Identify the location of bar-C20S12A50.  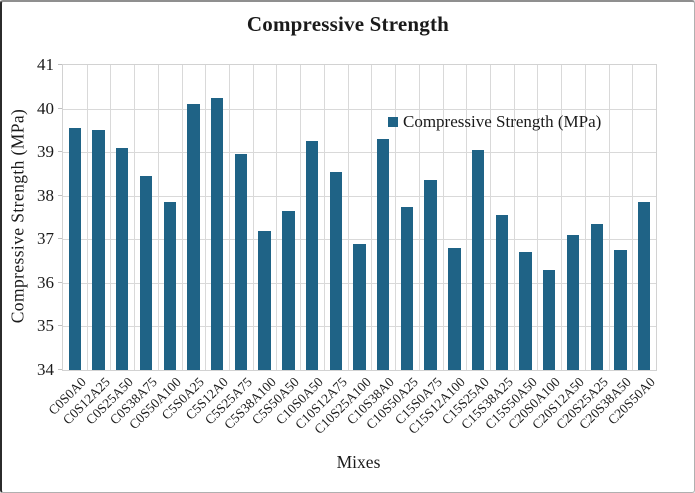
(573, 302).